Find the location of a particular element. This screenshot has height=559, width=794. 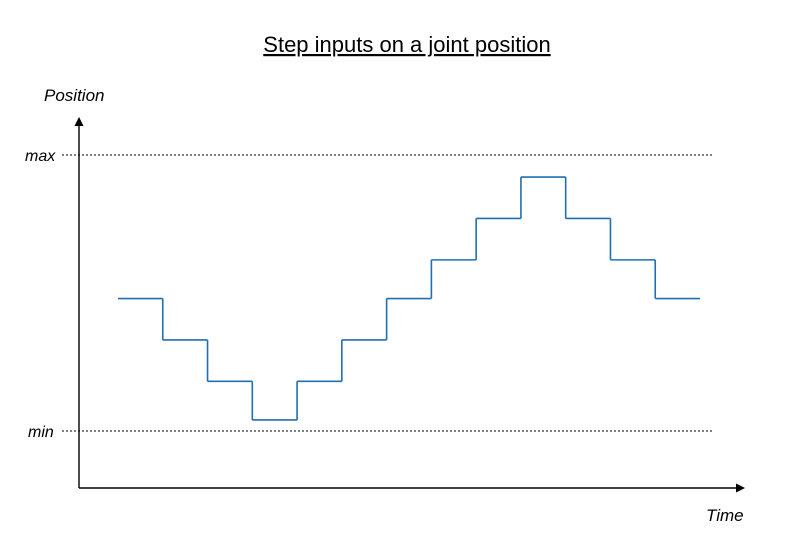

y-axis-label: Position is located at coordinates (74, 95).